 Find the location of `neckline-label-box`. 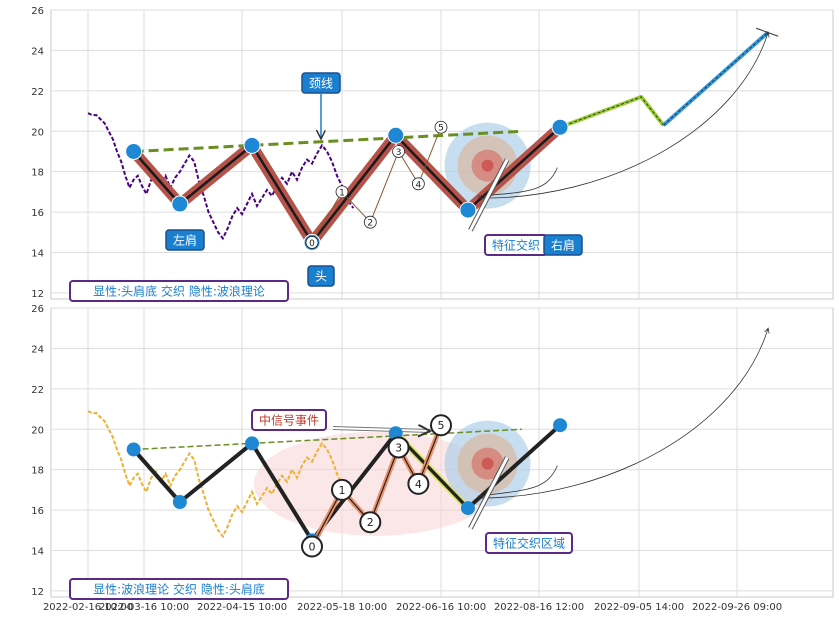

neckline-label-box is located at coordinates (321, 83).